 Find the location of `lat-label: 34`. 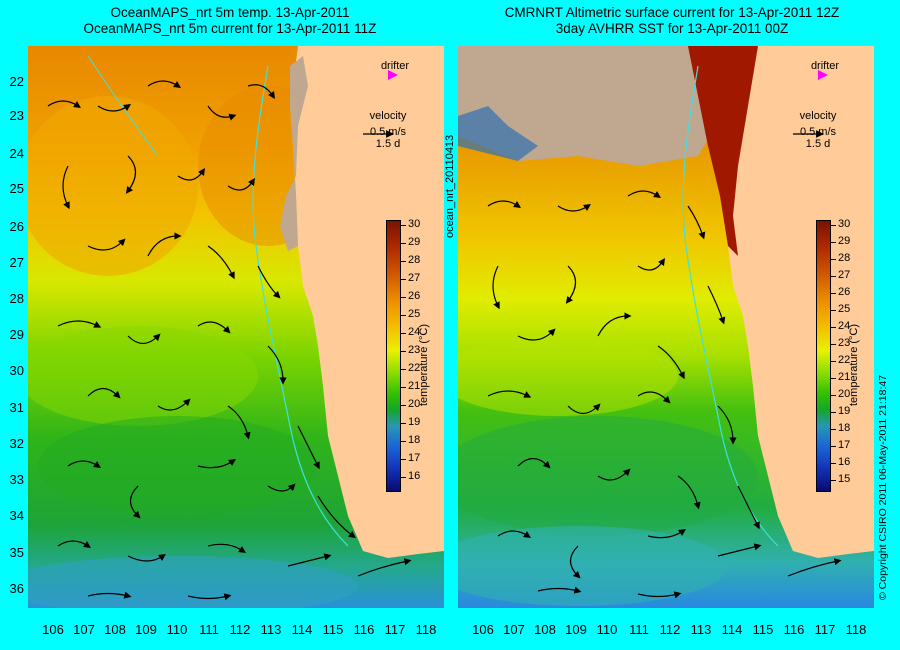

lat-label: 34 is located at coordinates (16, 515).